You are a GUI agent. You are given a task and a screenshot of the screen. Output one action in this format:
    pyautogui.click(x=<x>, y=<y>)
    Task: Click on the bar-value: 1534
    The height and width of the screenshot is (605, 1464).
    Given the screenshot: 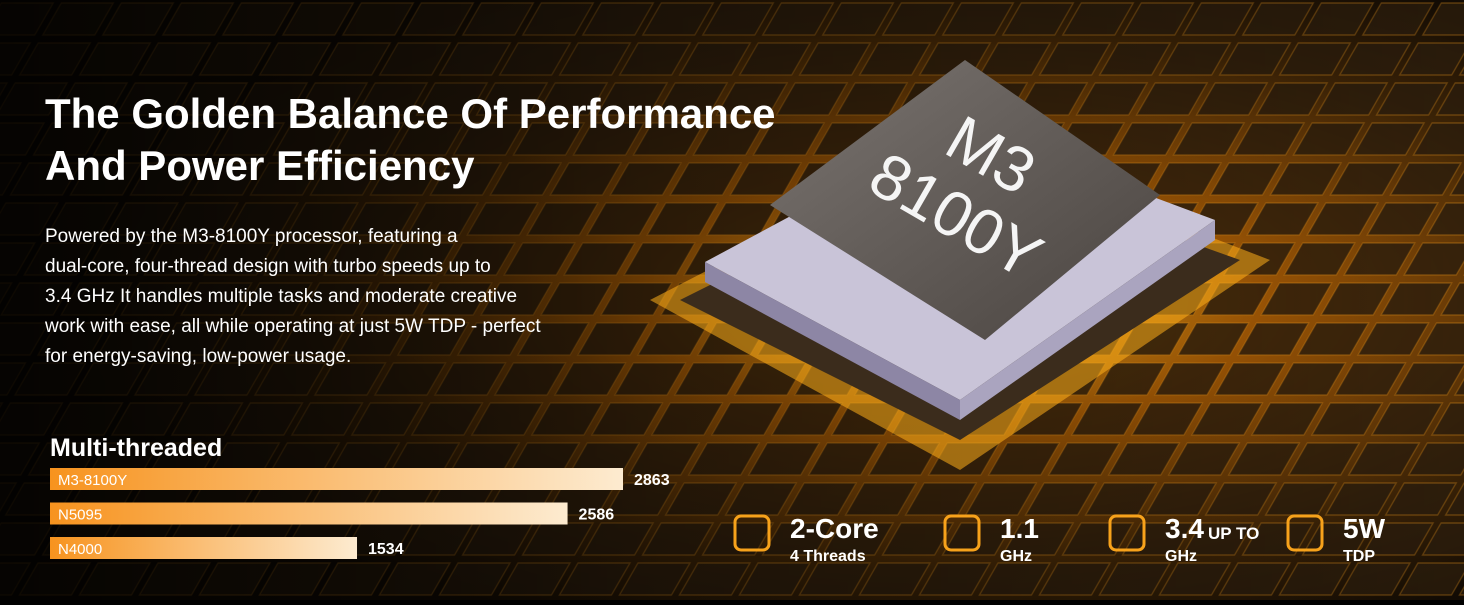 What is the action you would take?
    pyautogui.click(x=386, y=549)
    